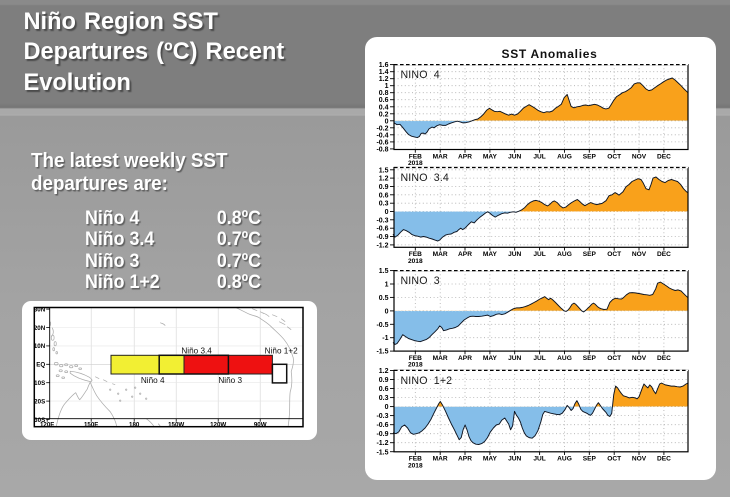 This screenshot has height=497, width=730. What do you see at coordinates (260, 425) in the screenshot?
I see `svg-text: 90W` at bounding box center [260, 425].